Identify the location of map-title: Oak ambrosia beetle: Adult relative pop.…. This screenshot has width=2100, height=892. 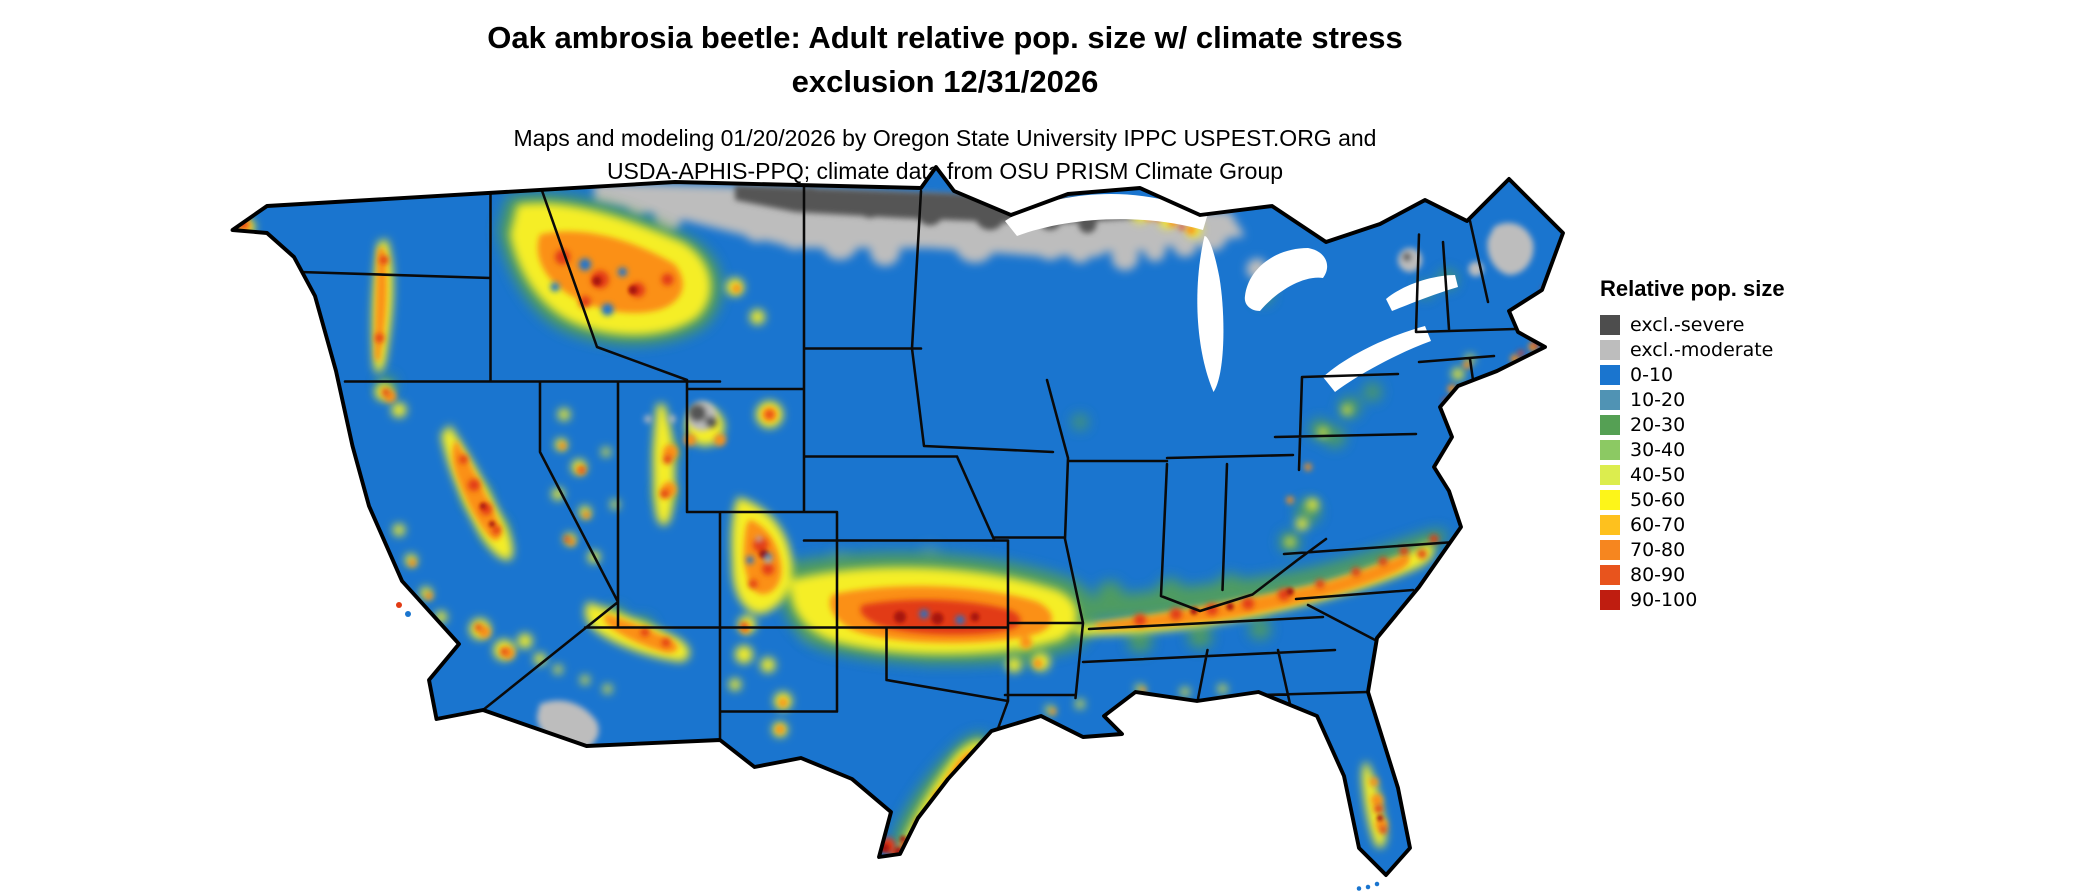
(945, 60).